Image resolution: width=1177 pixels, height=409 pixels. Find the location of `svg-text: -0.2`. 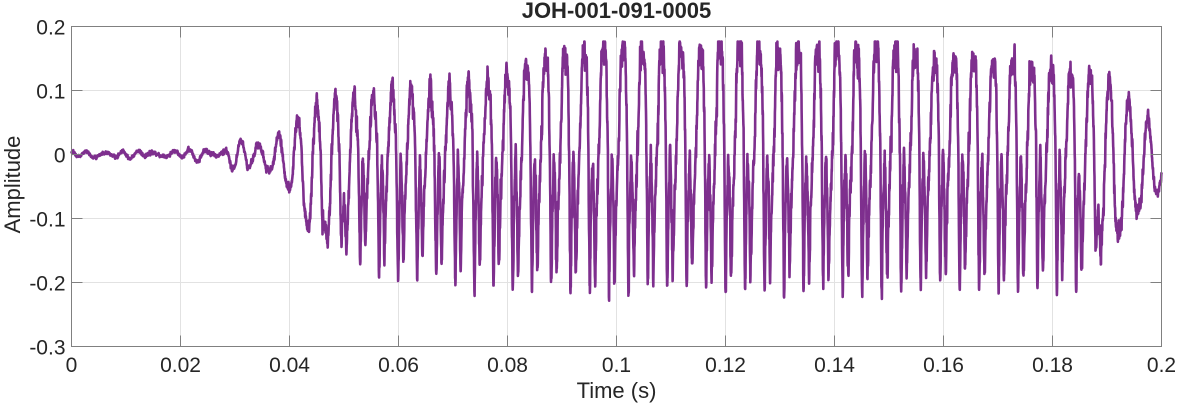

svg-text: -0.2 is located at coordinates (47, 284).